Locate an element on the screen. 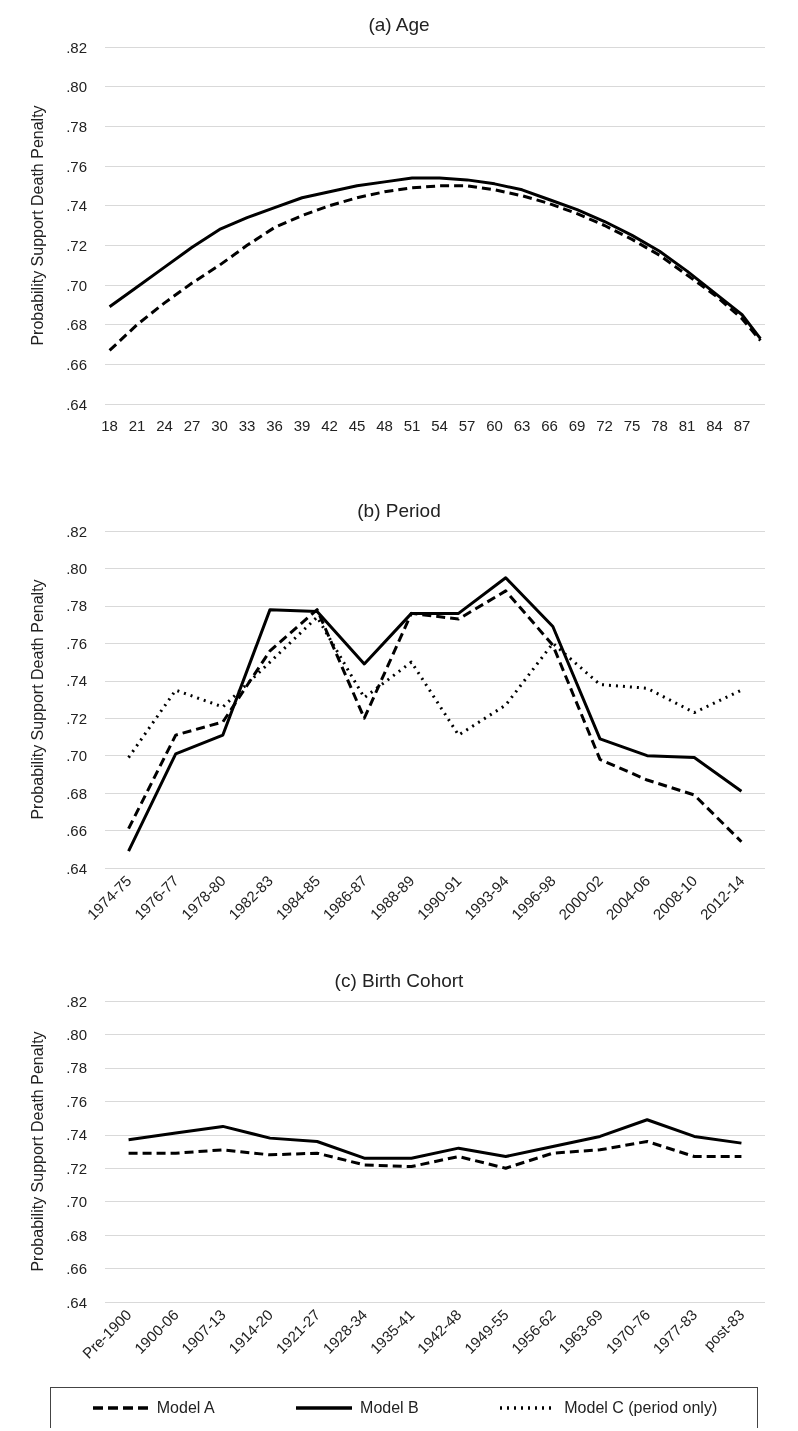 The height and width of the screenshot is (1431, 798). x-tick-label: 78 is located at coordinates (659, 425).